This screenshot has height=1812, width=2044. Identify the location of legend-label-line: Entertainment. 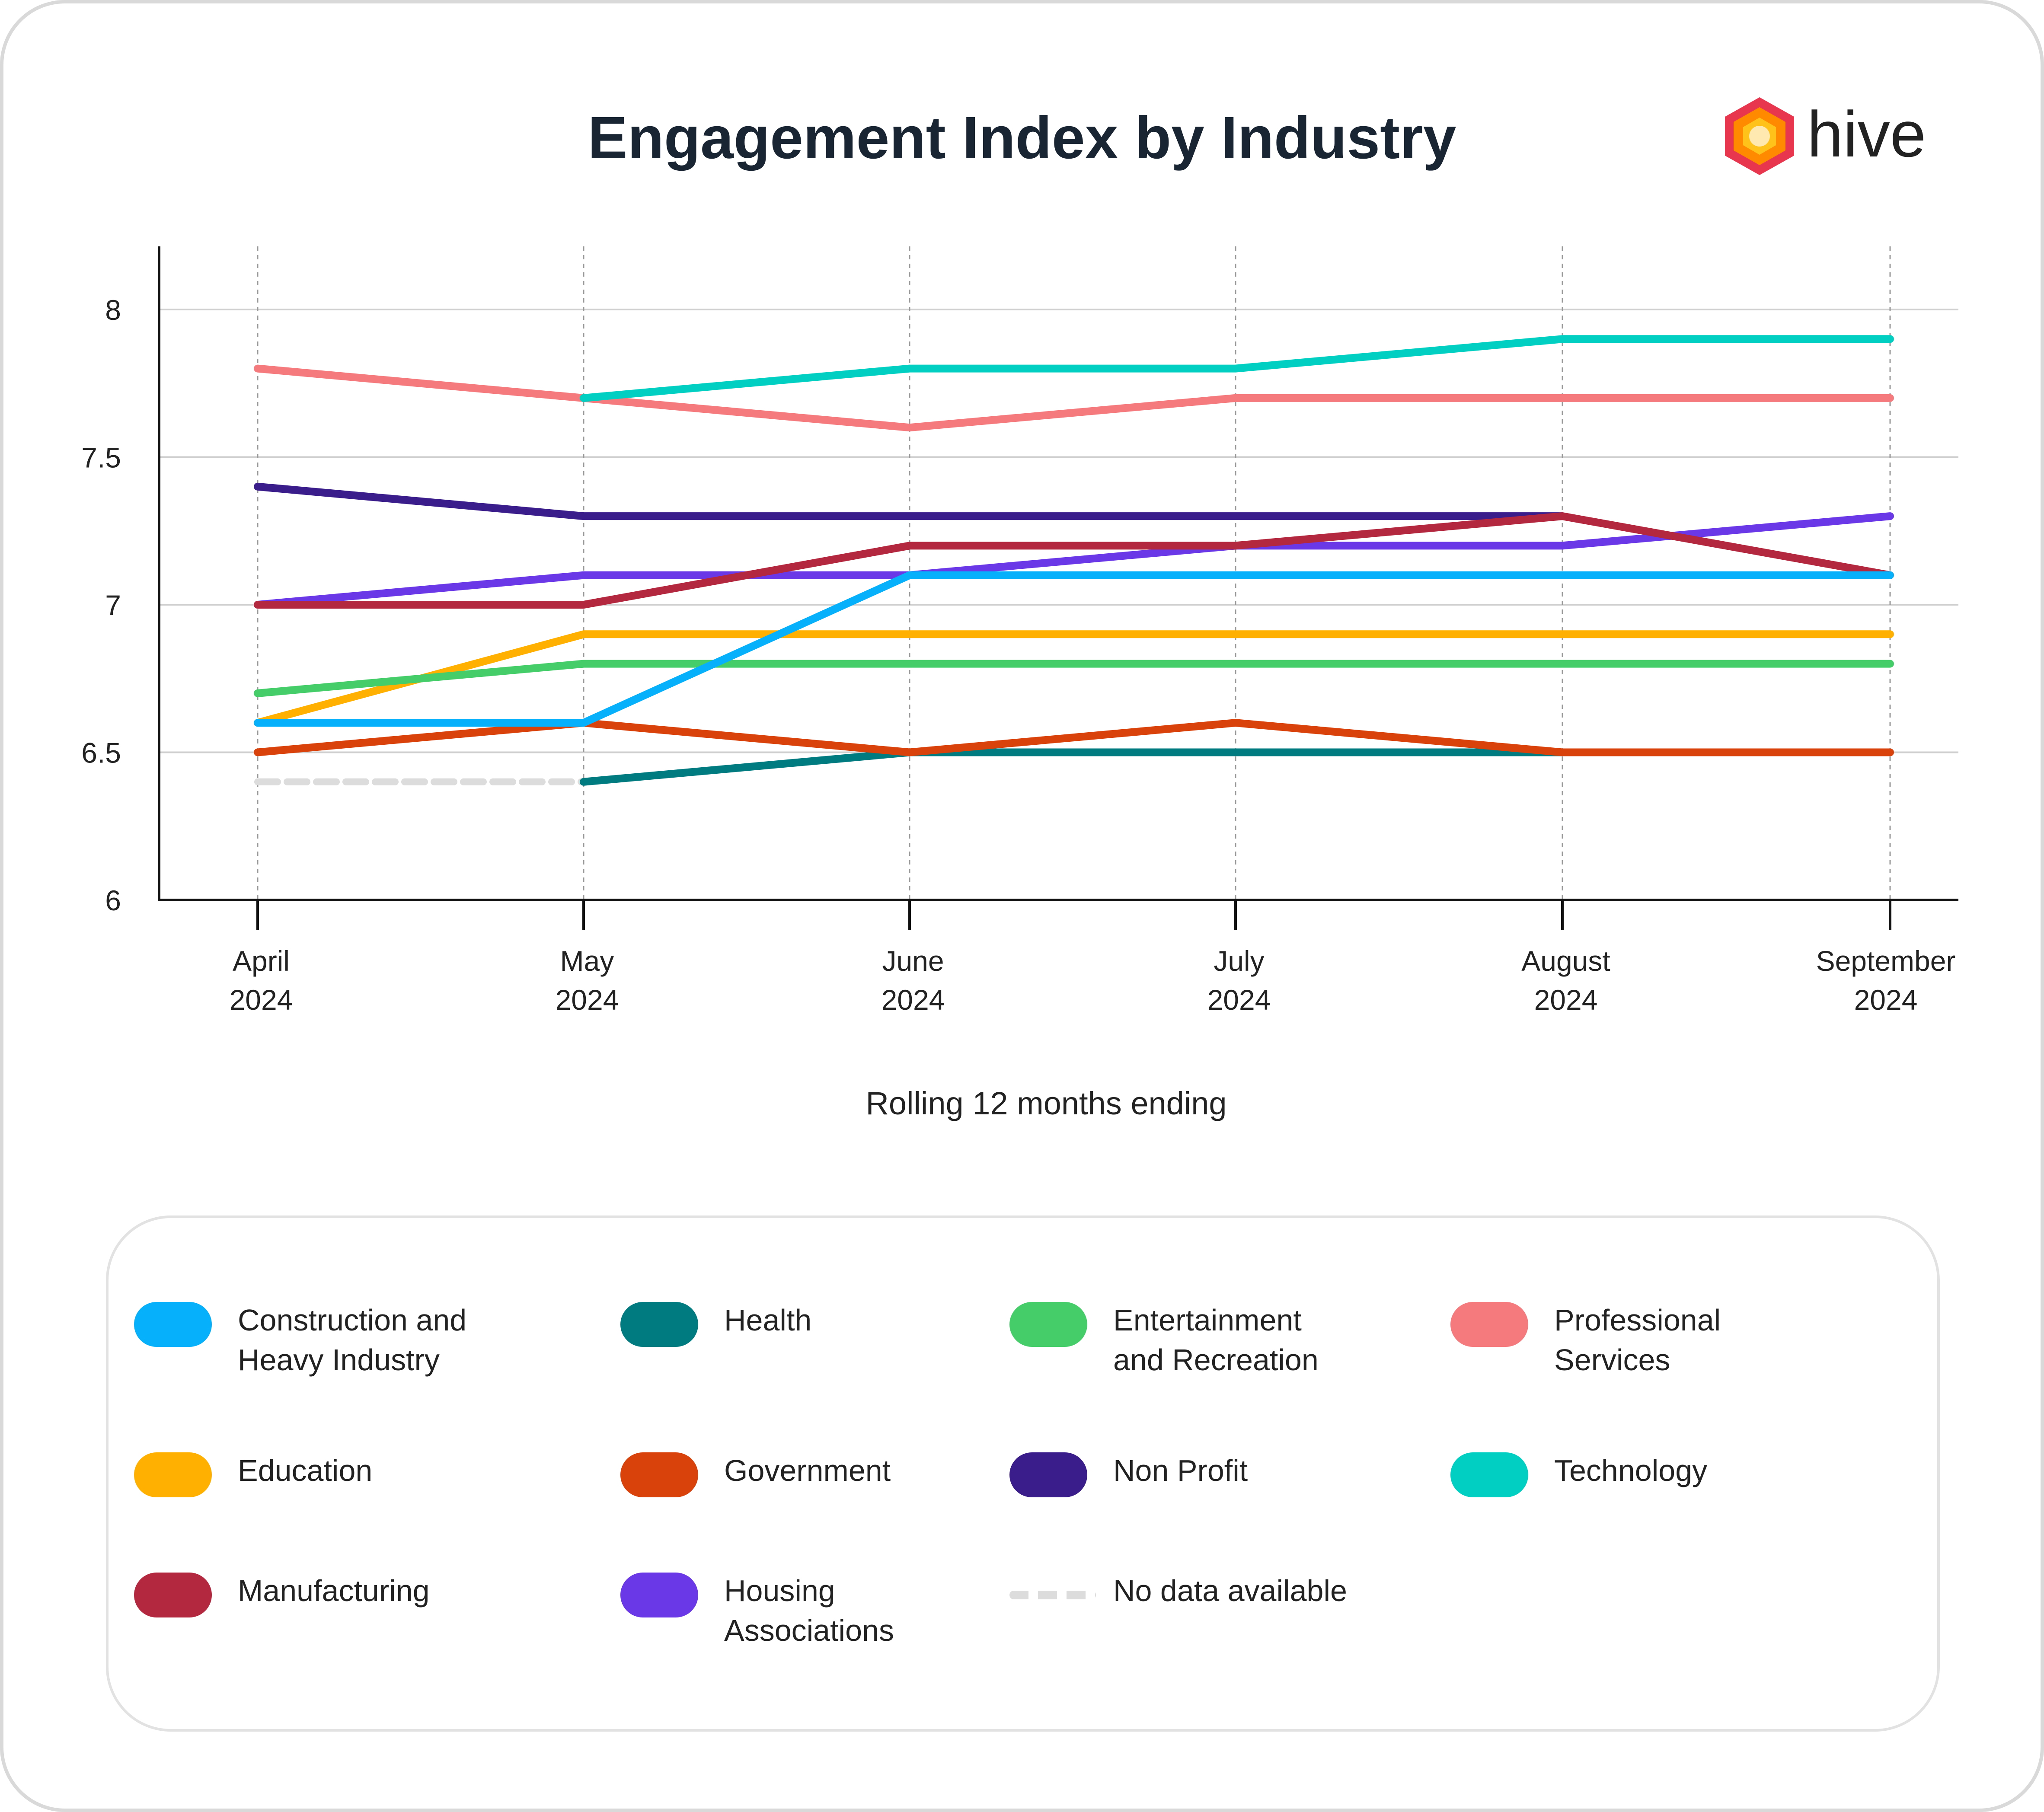
(1207, 1320).